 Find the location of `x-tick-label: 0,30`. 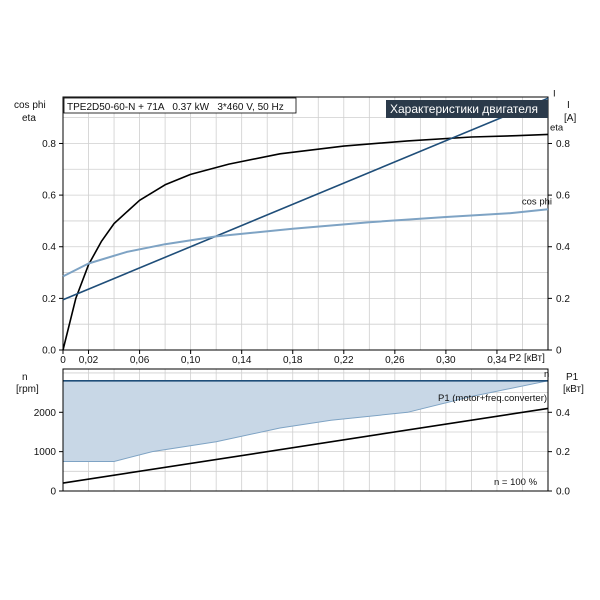

x-tick-label: 0,30 is located at coordinates (446, 360).